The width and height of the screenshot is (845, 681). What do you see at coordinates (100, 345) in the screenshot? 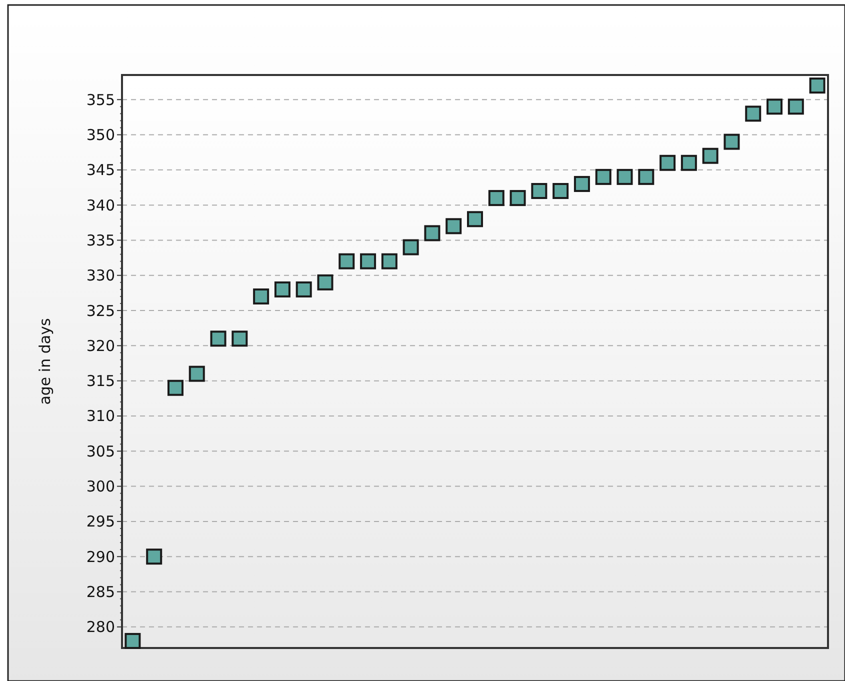
I see `y-tick-label: 320` at bounding box center [100, 345].